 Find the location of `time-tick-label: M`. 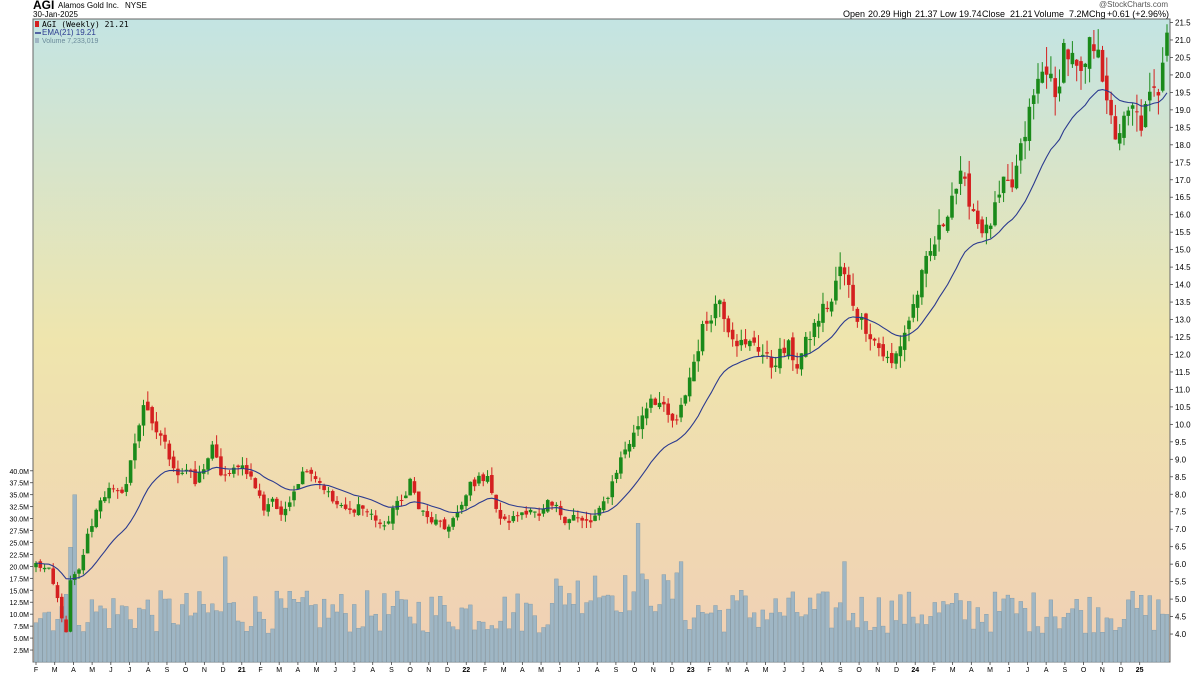

time-tick-label: M is located at coordinates (766, 670).